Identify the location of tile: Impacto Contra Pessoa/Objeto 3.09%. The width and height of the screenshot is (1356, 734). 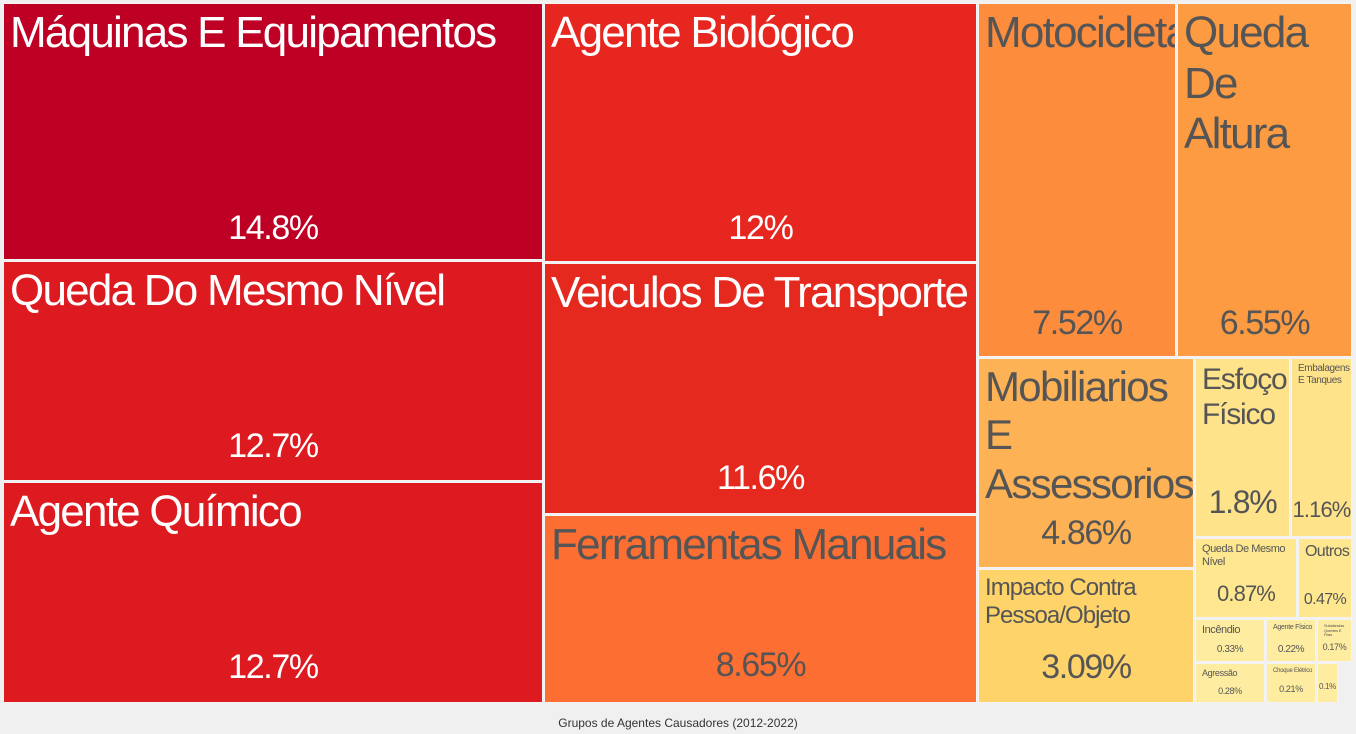
(1086, 636).